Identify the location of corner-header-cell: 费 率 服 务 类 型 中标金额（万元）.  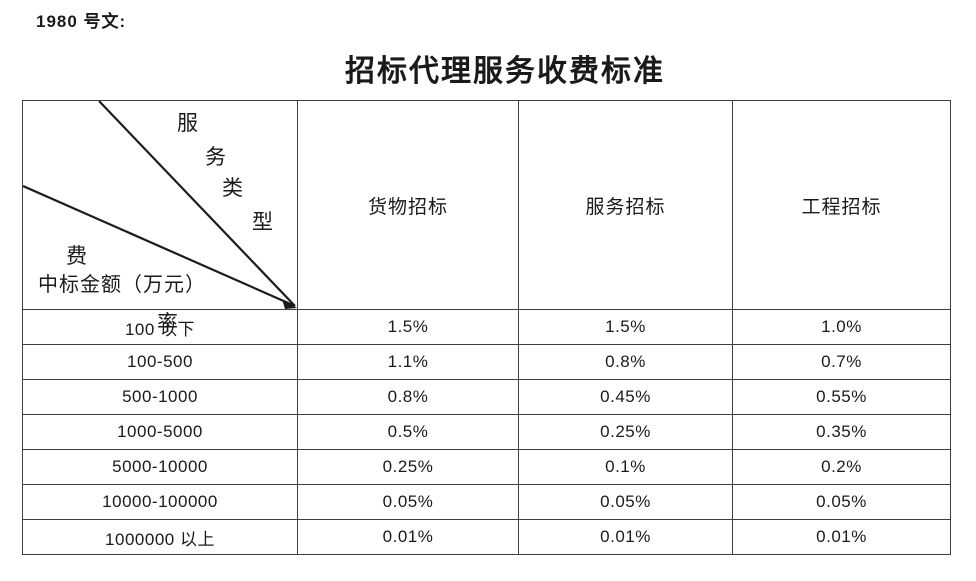
(160, 217).